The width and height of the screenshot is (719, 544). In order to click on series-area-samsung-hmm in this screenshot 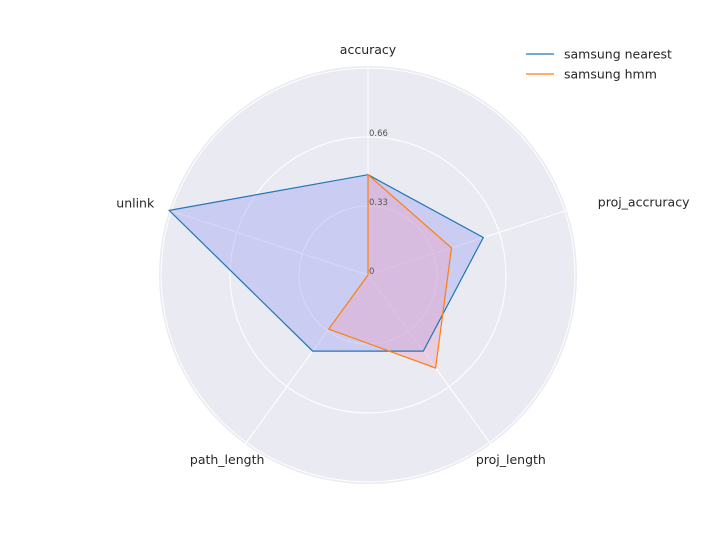, I will do `click(390, 271)`.